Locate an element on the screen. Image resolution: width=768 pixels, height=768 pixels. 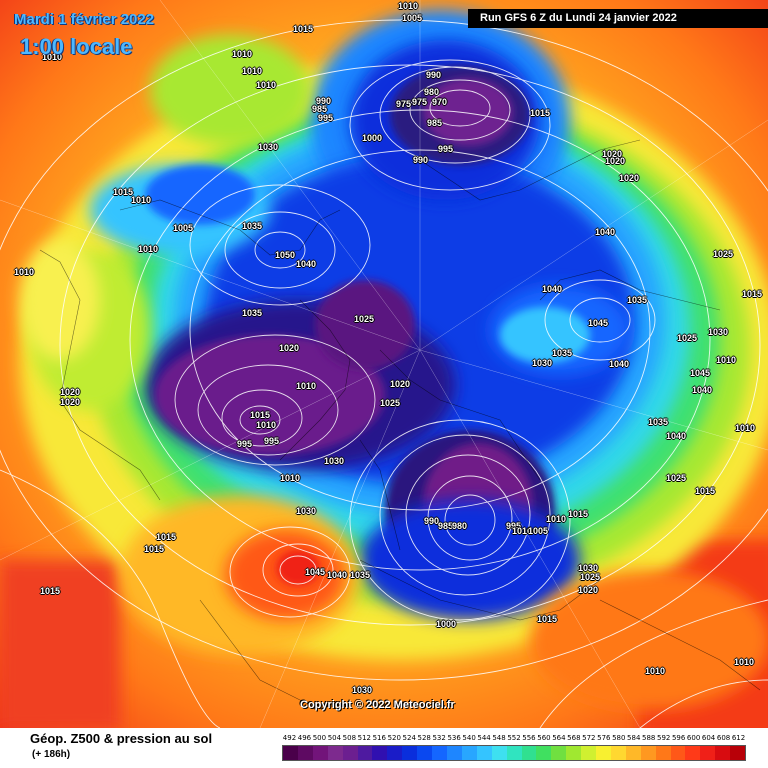
scale-tick: 548 is located at coordinates (499, 738).